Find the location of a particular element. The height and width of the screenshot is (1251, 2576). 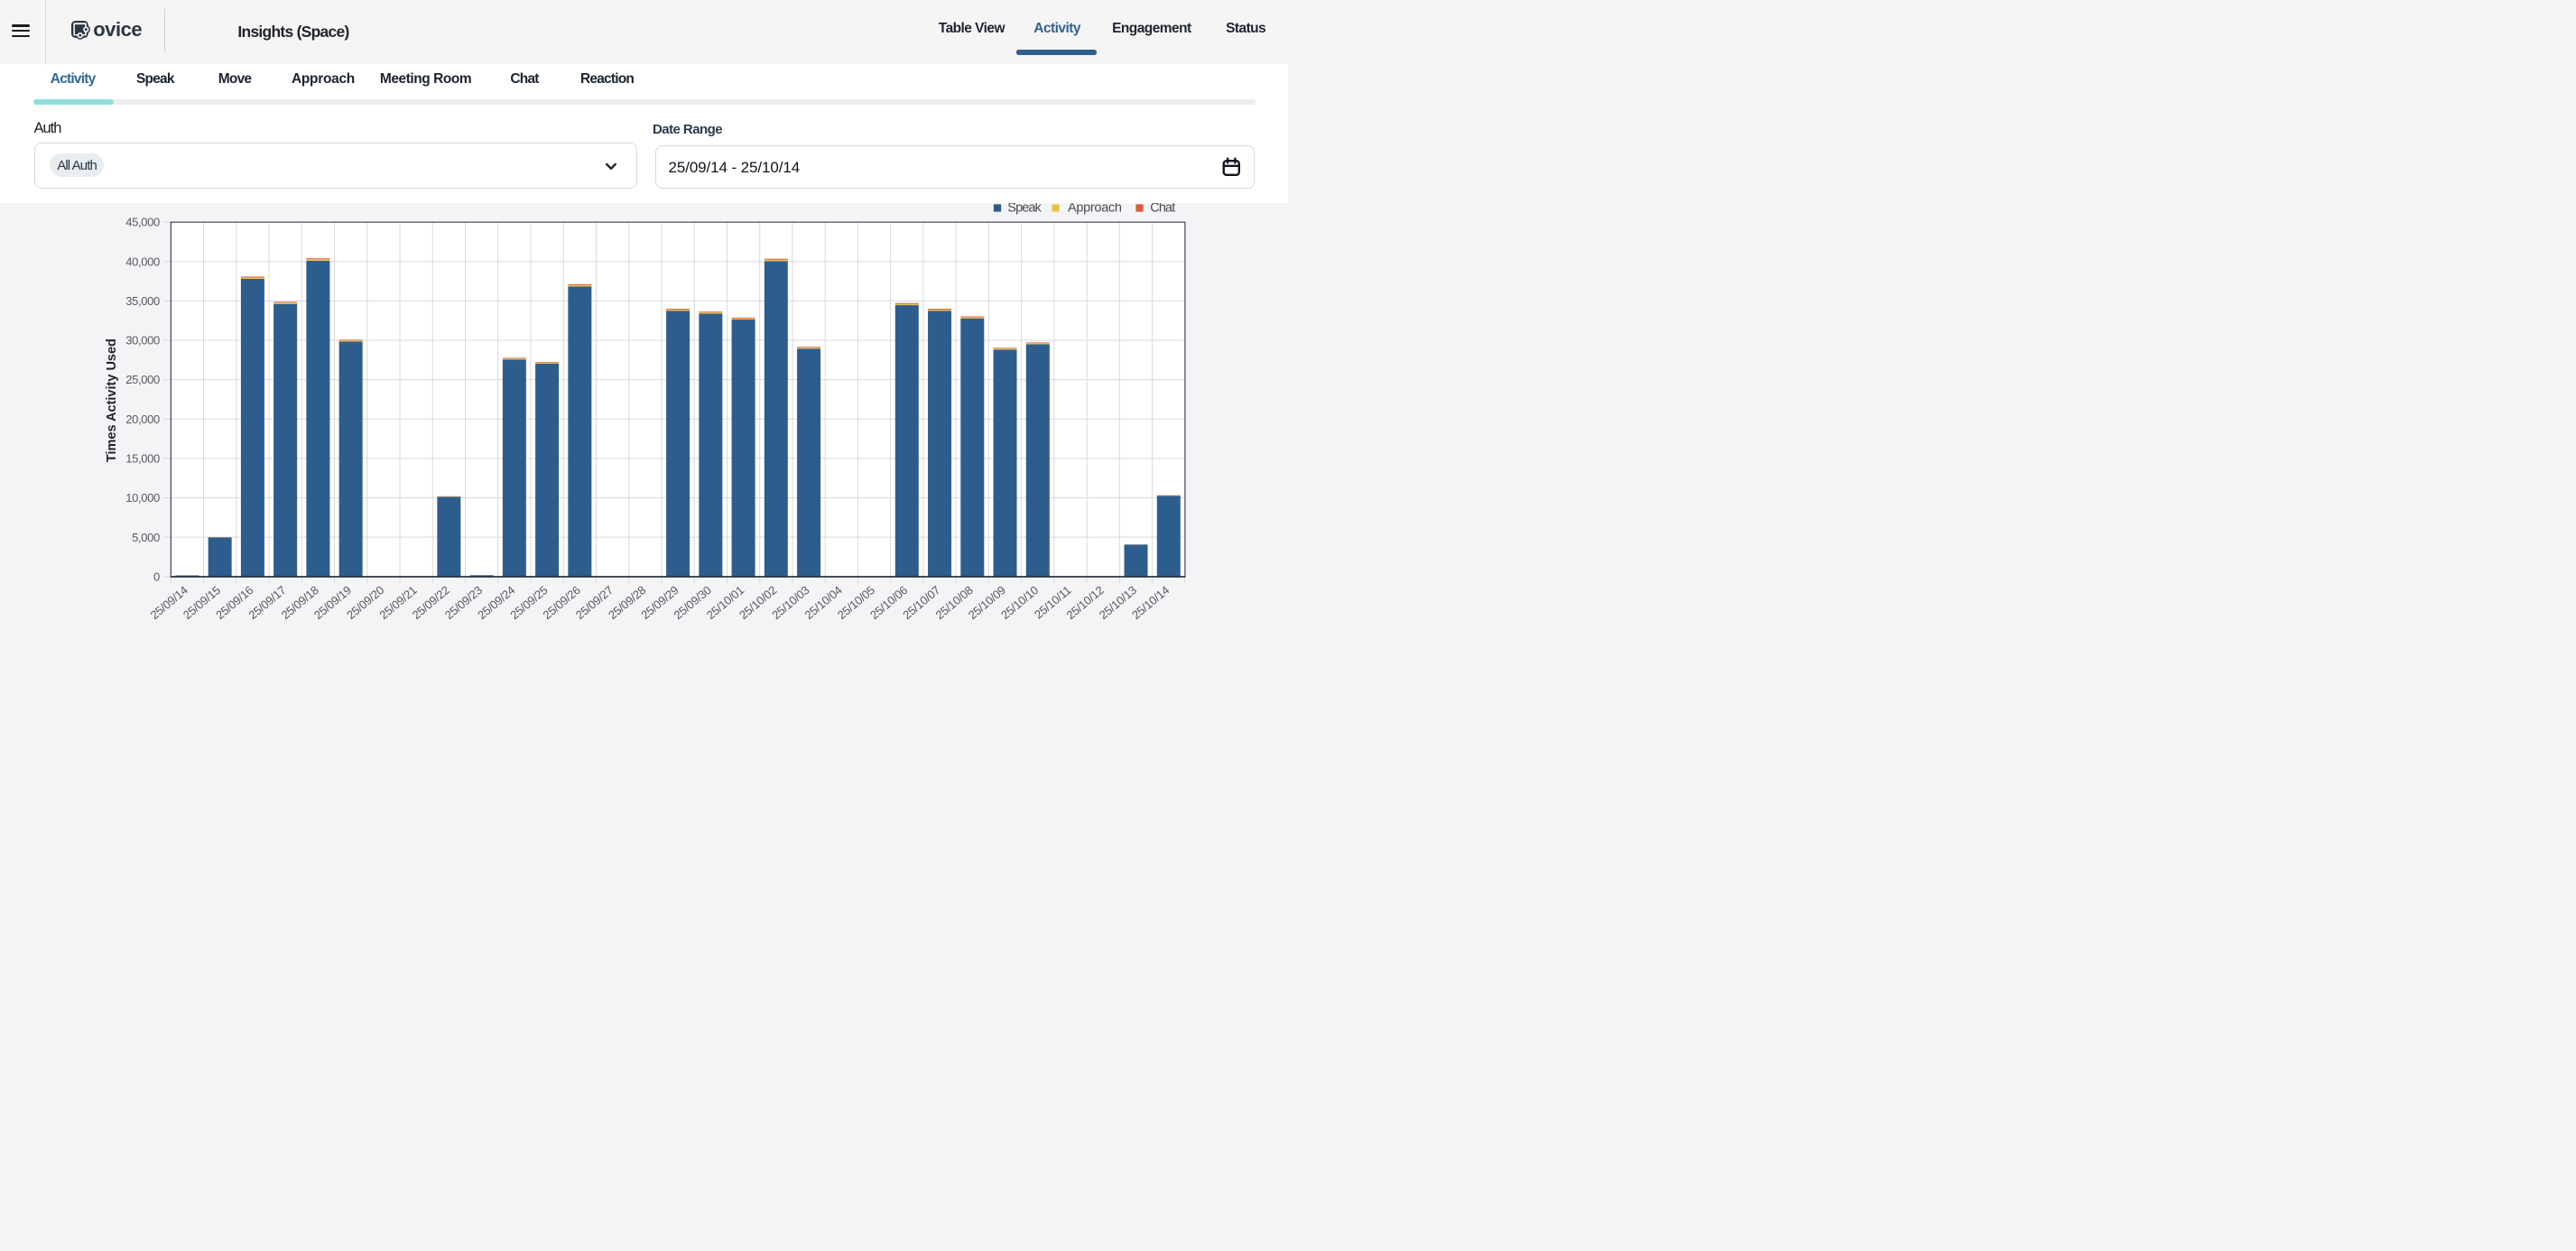

svg-text: 15,000 is located at coordinates (143, 459).